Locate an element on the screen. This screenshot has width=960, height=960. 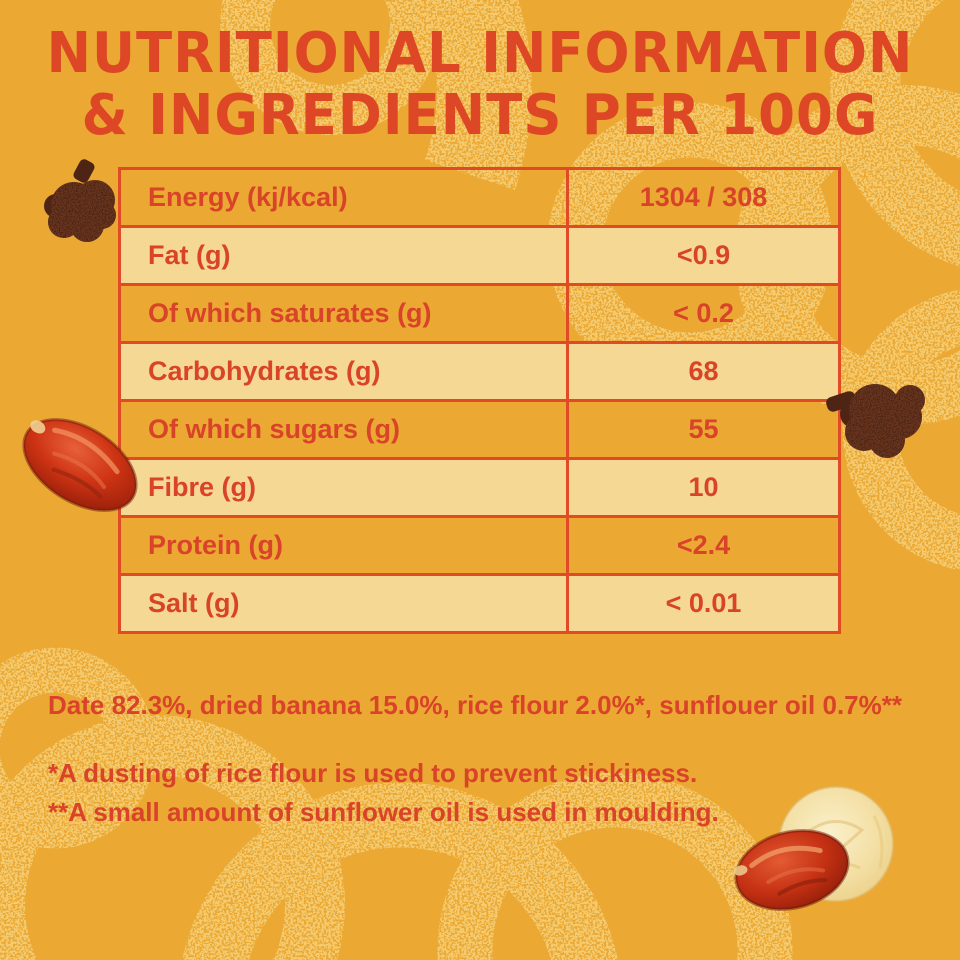
row-label: Energy (kj/kcal) is located at coordinates (248, 197).